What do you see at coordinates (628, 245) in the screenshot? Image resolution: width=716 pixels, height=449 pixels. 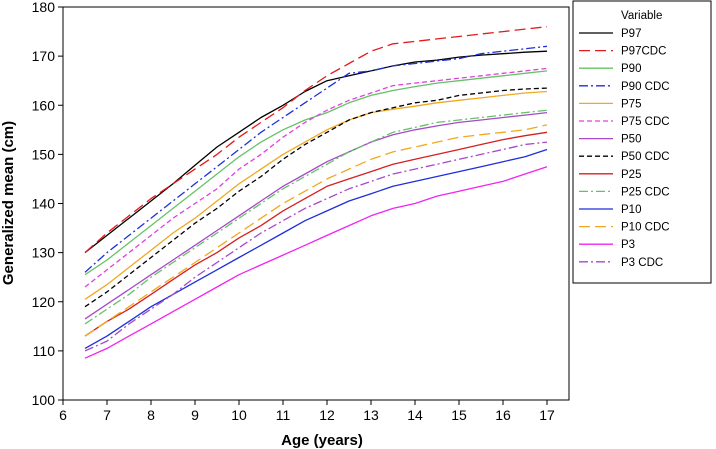 I see `legend-label: P3` at bounding box center [628, 245].